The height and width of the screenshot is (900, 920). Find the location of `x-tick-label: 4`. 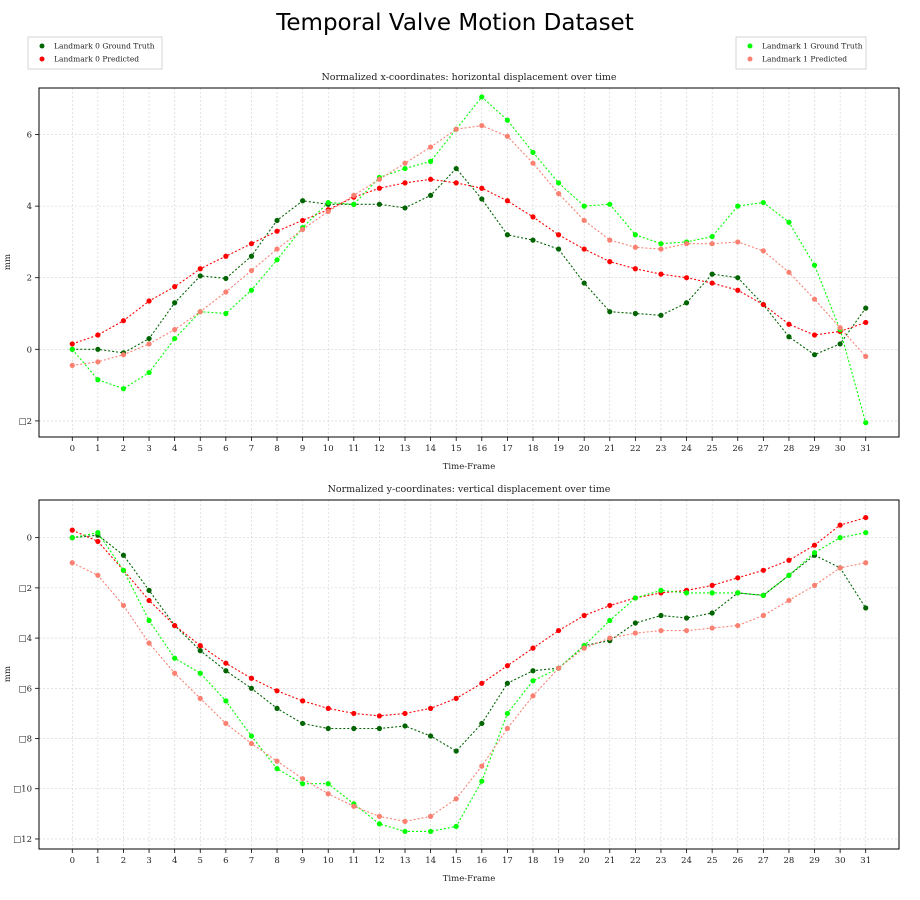

x-tick-label: 4 is located at coordinates (174, 449).